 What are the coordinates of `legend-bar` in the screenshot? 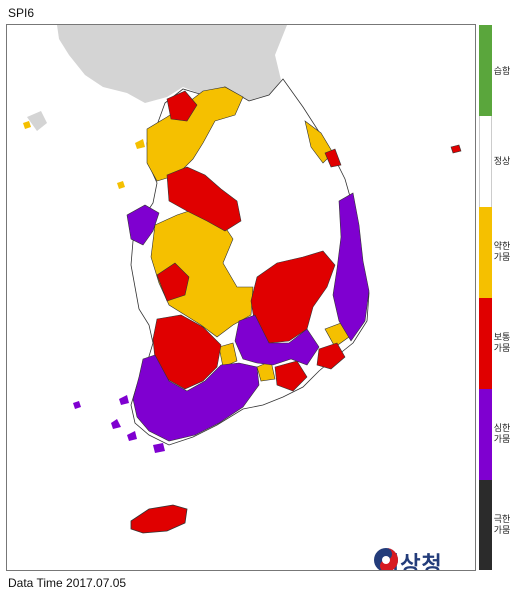 It's located at (485, 297).